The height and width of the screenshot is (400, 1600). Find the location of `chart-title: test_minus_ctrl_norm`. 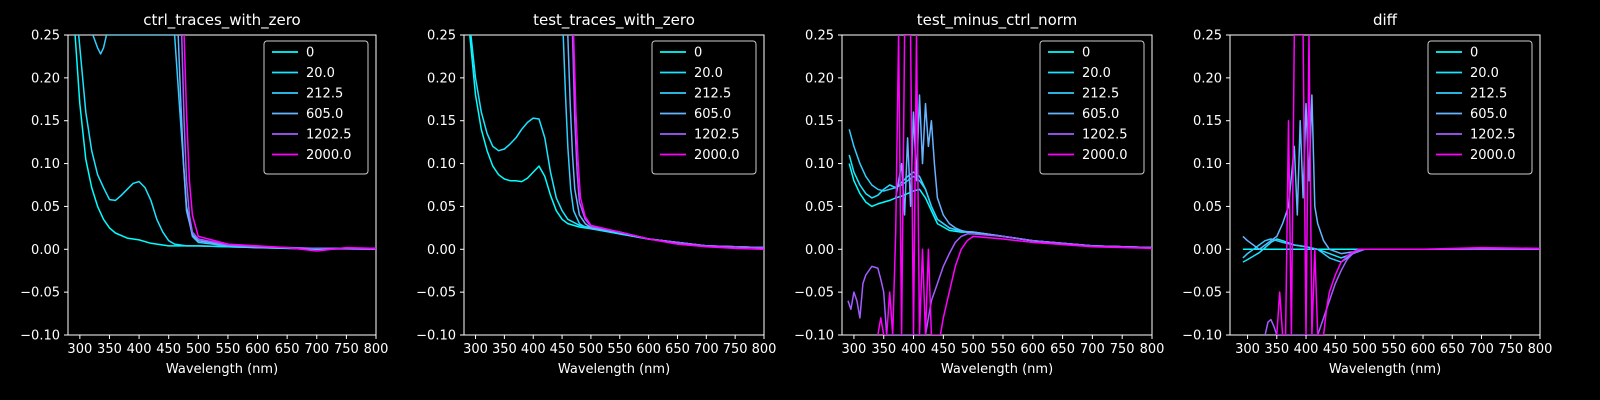

chart-title: test_minus_ctrl_norm is located at coordinates (997, 20).